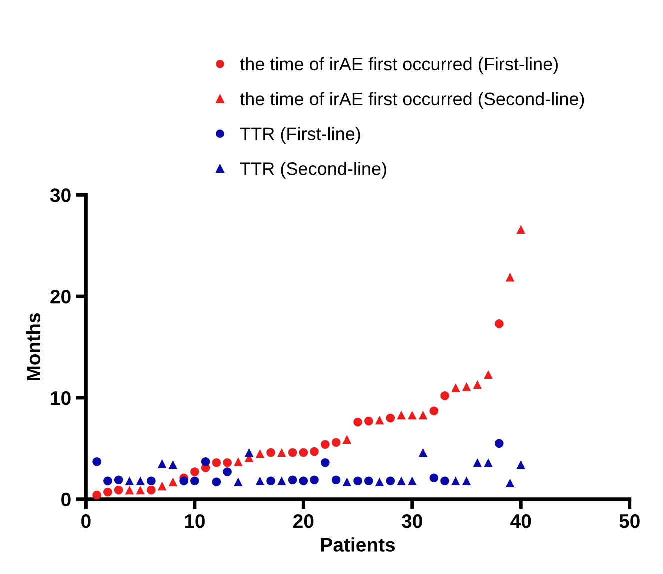 The height and width of the screenshot is (574, 663). What do you see at coordinates (304, 521) in the screenshot?
I see `x-tick-label: 20` at bounding box center [304, 521].